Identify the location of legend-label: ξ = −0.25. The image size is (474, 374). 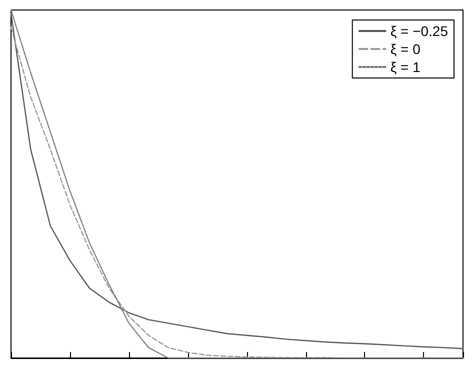
(419, 31).